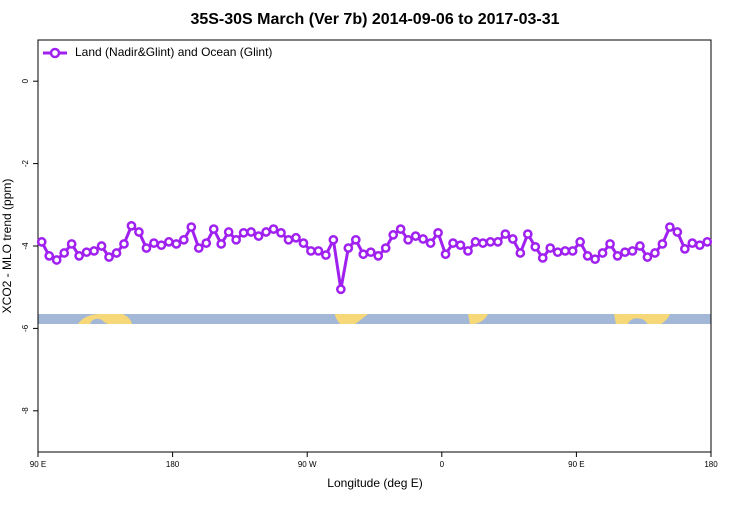 The image size is (750, 505). What do you see at coordinates (25, 246) in the screenshot?
I see `y-tick-label: -4` at bounding box center [25, 246].